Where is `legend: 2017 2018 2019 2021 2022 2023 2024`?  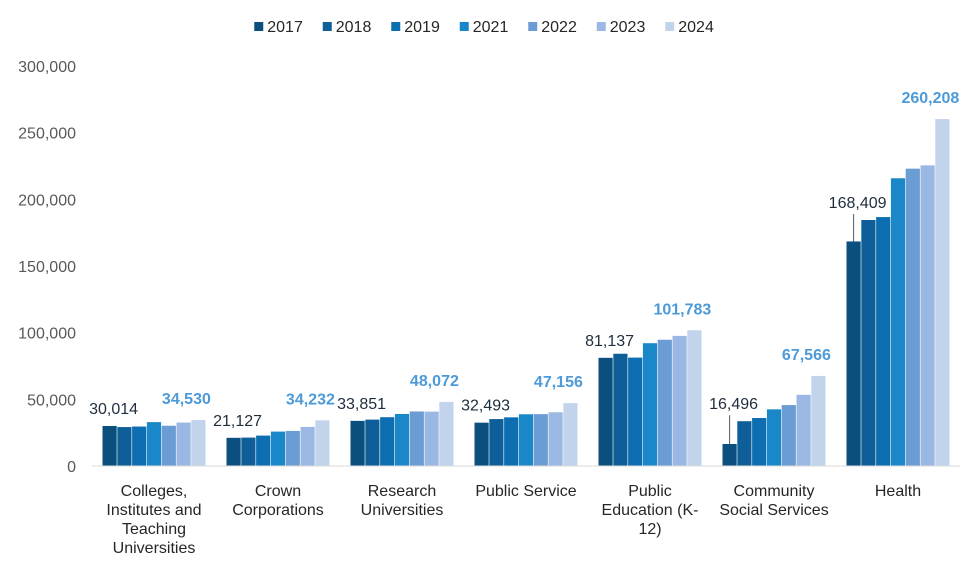 legend: 2017 2018 2019 2021 2022 2023 2024 is located at coordinates (484, 27).